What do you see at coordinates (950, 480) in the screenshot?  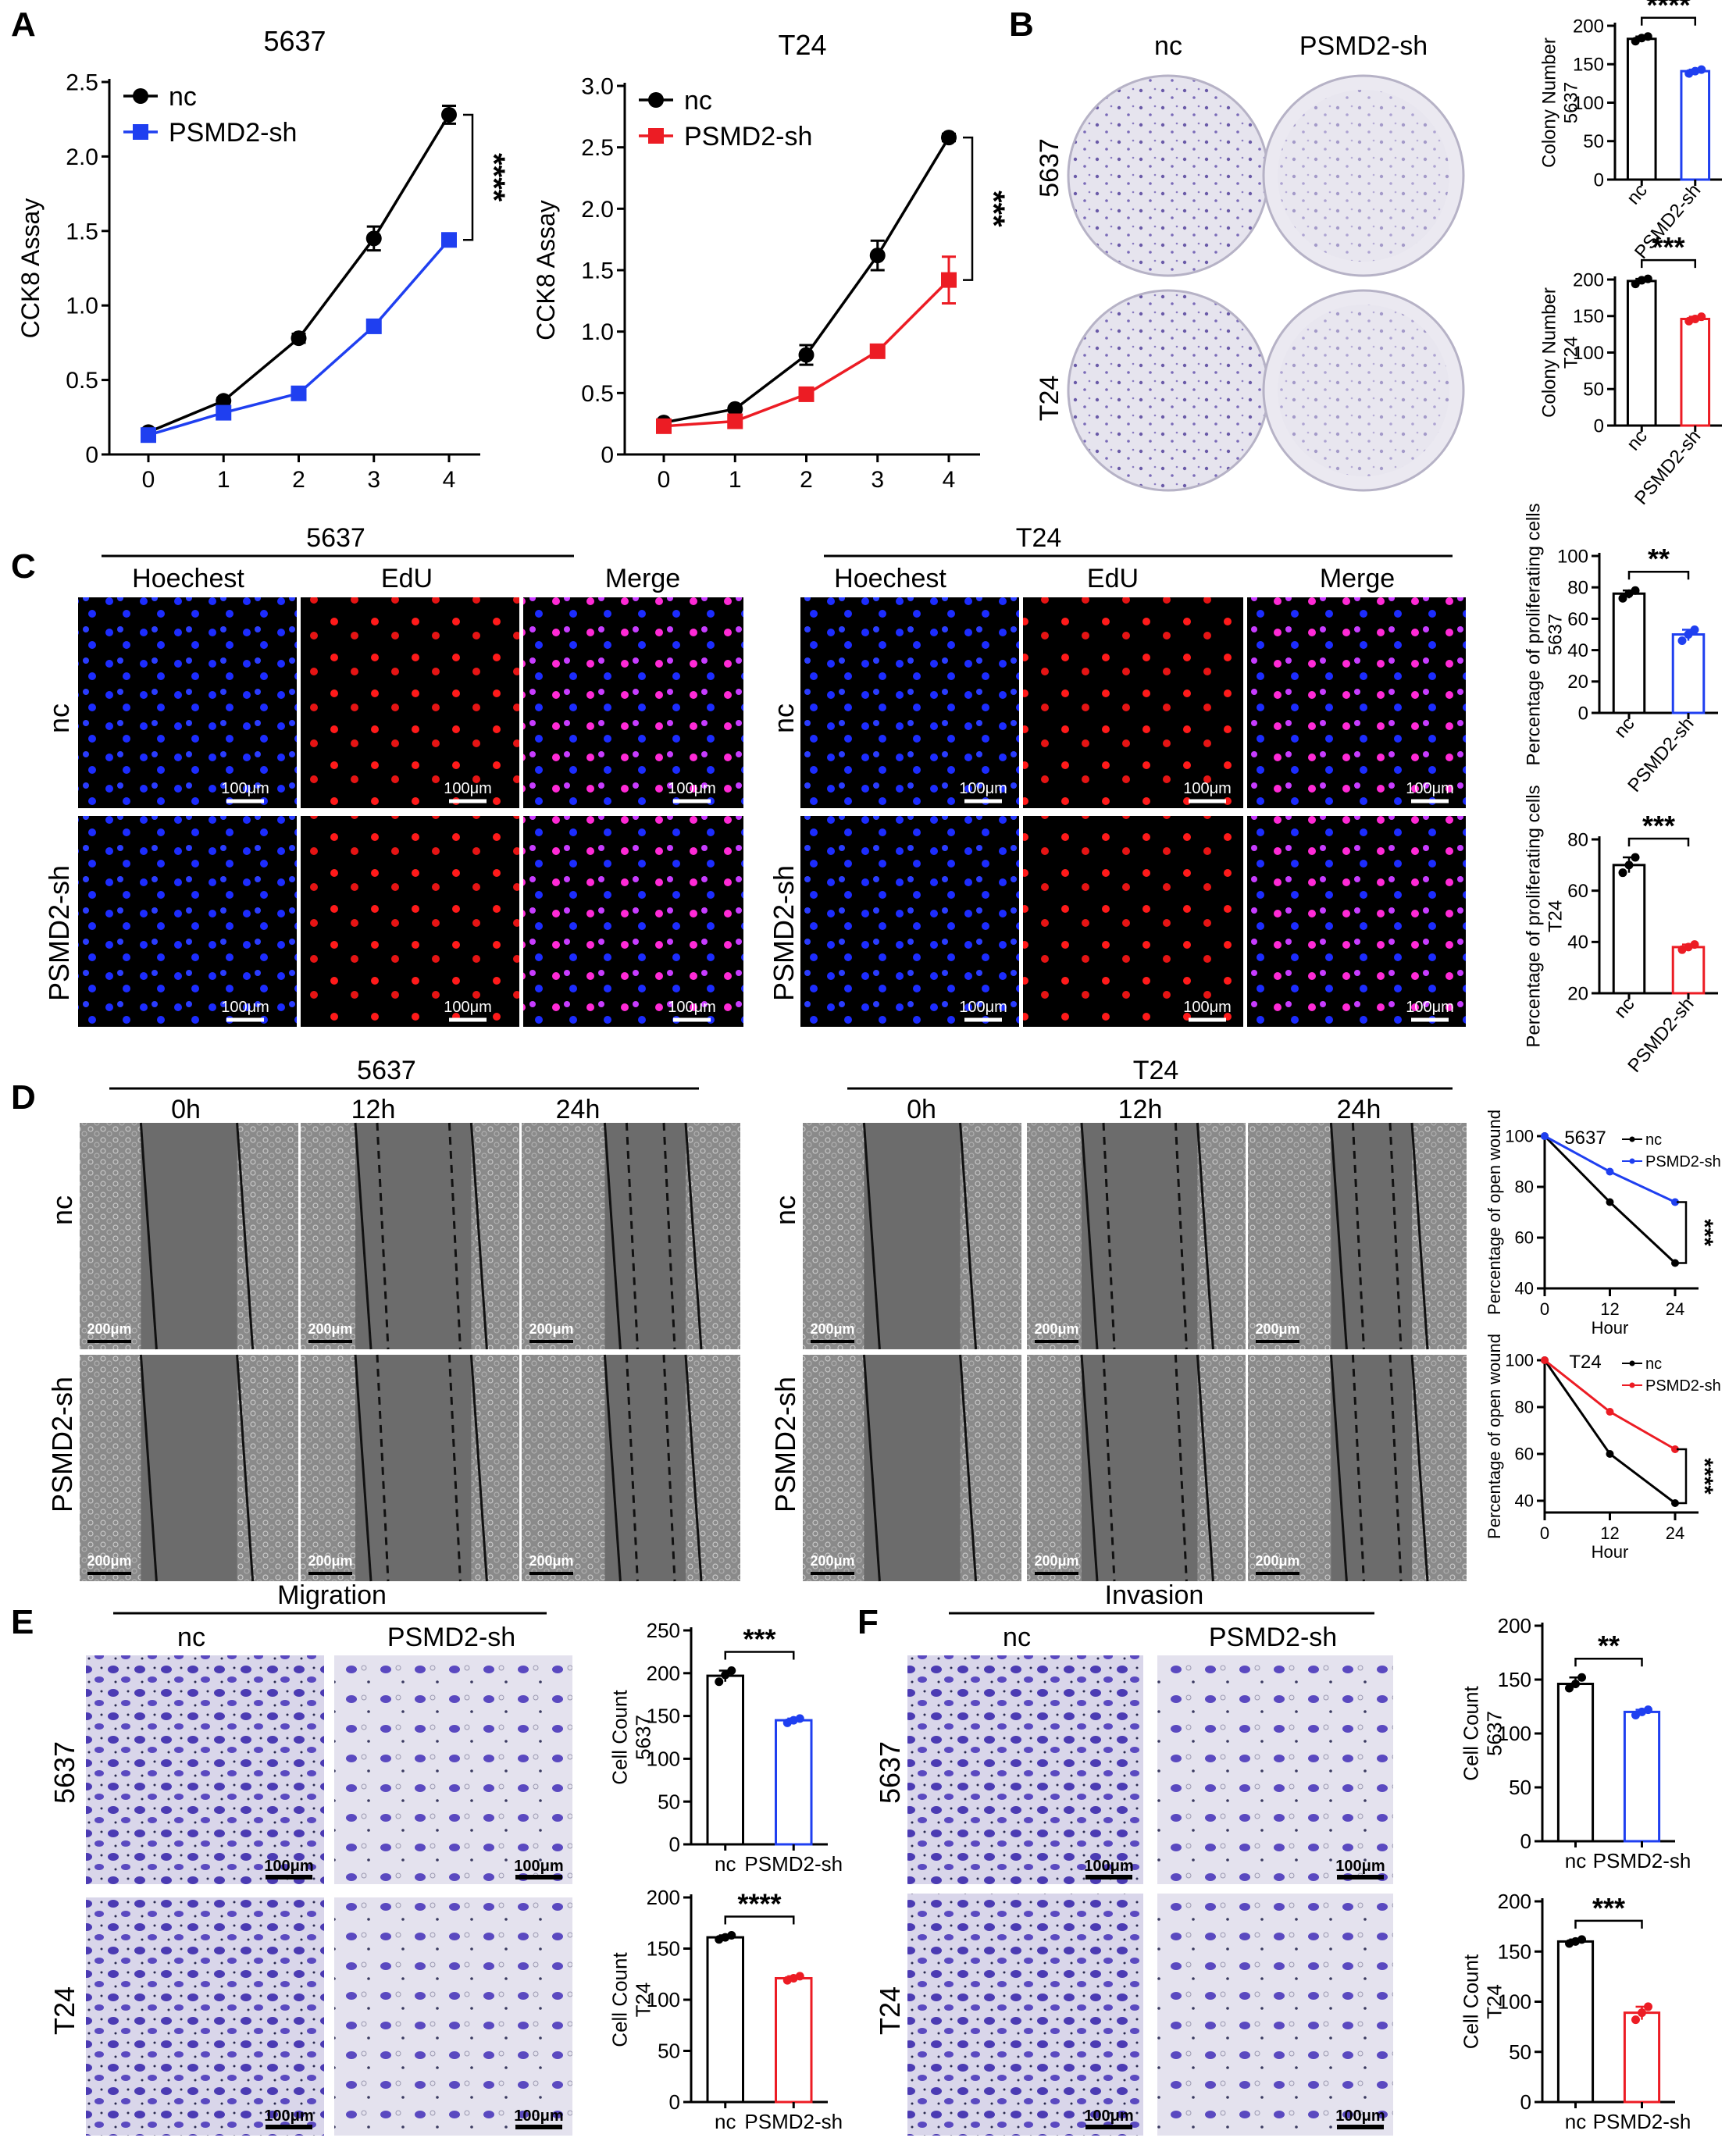 I see `x-tick-label: 4` at bounding box center [950, 480].